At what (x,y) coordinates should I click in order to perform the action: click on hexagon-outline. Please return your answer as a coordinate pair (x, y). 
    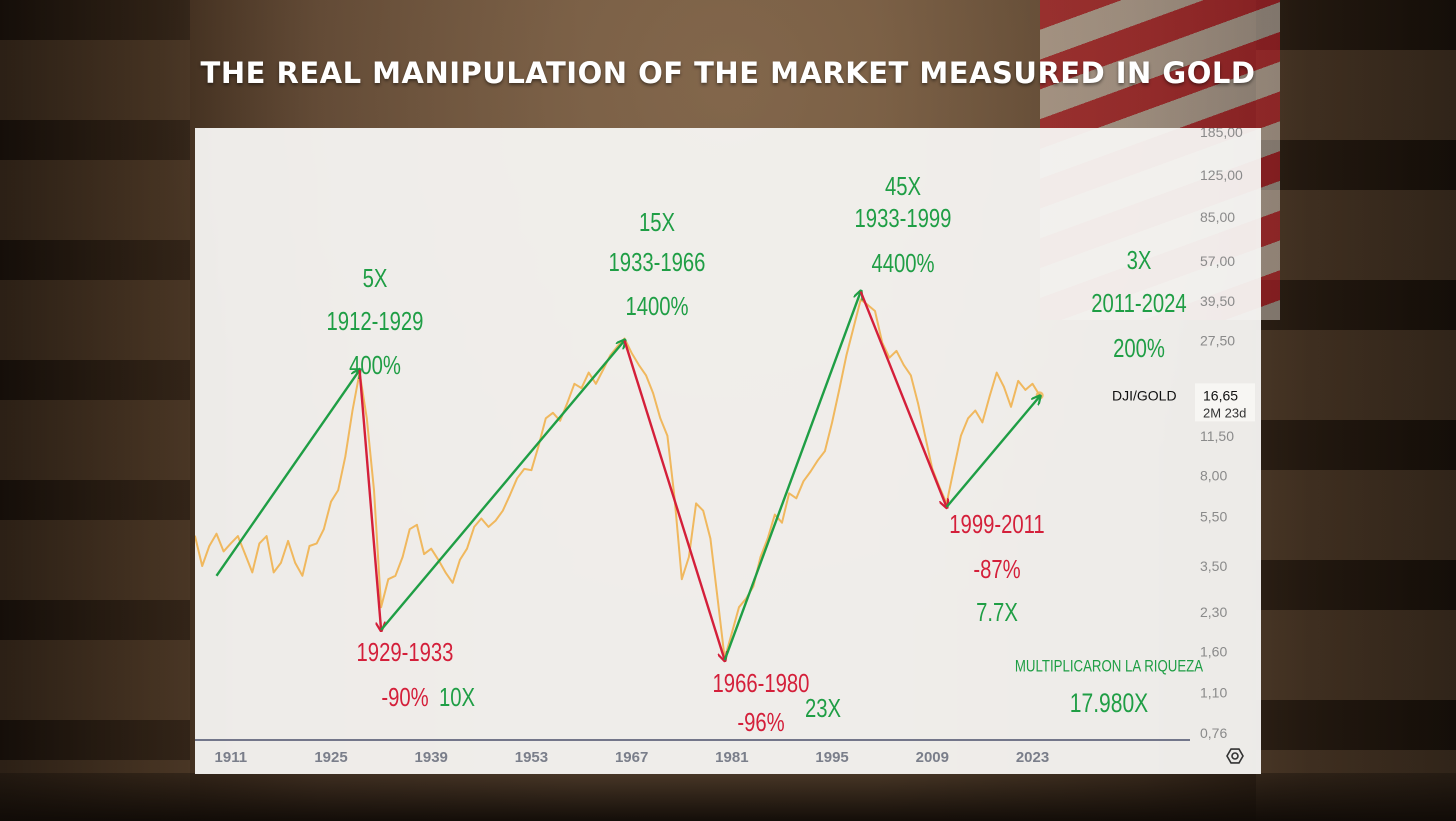
    Looking at the image, I should click on (1235, 756).